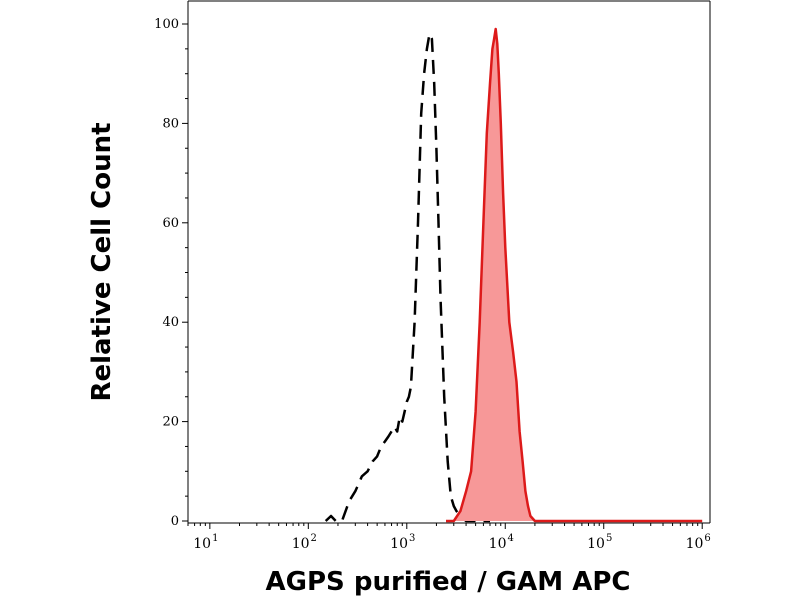 This screenshot has height=600, width=800. What do you see at coordinates (698, 542) in the screenshot?
I see `x-tick-label: 10⁶` at bounding box center [698, 542].